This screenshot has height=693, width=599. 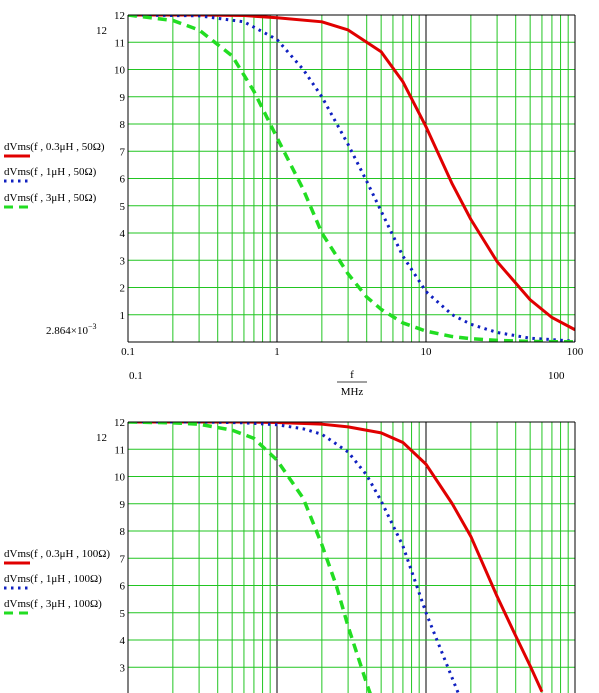 What do you see at coordinates (57, 554) in the screenshot?
I see `chart-2-legend-label-1: dVms(f , 0.3μH , 100Ω)` at bounding box center [57, 554].